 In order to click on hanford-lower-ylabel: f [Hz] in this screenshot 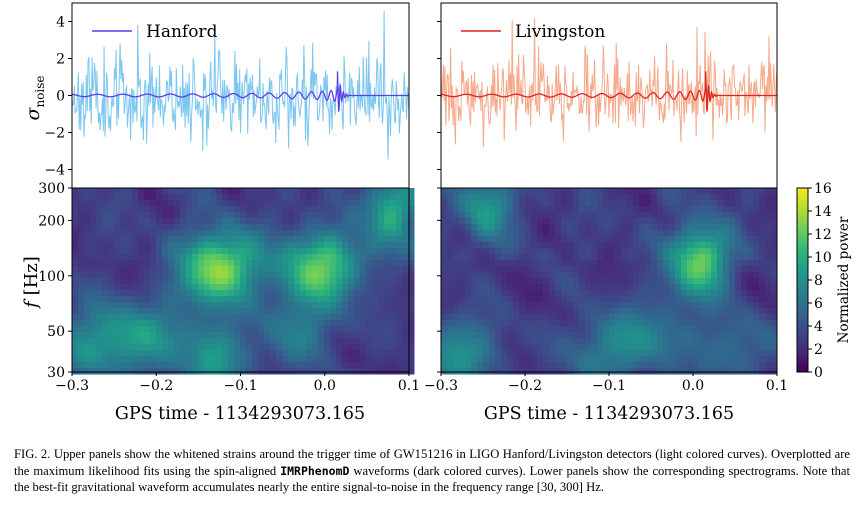, I will do `click(31, 283)`.